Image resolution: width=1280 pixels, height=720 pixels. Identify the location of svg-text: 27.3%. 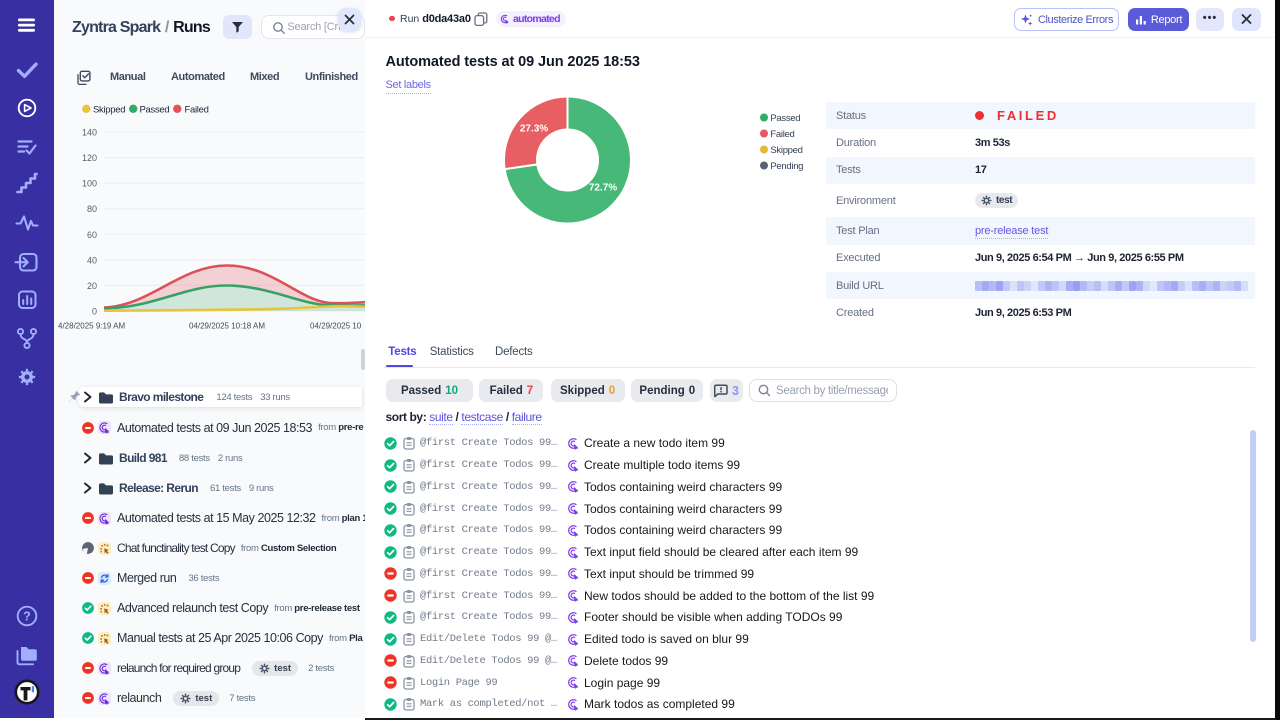
(533, 129).